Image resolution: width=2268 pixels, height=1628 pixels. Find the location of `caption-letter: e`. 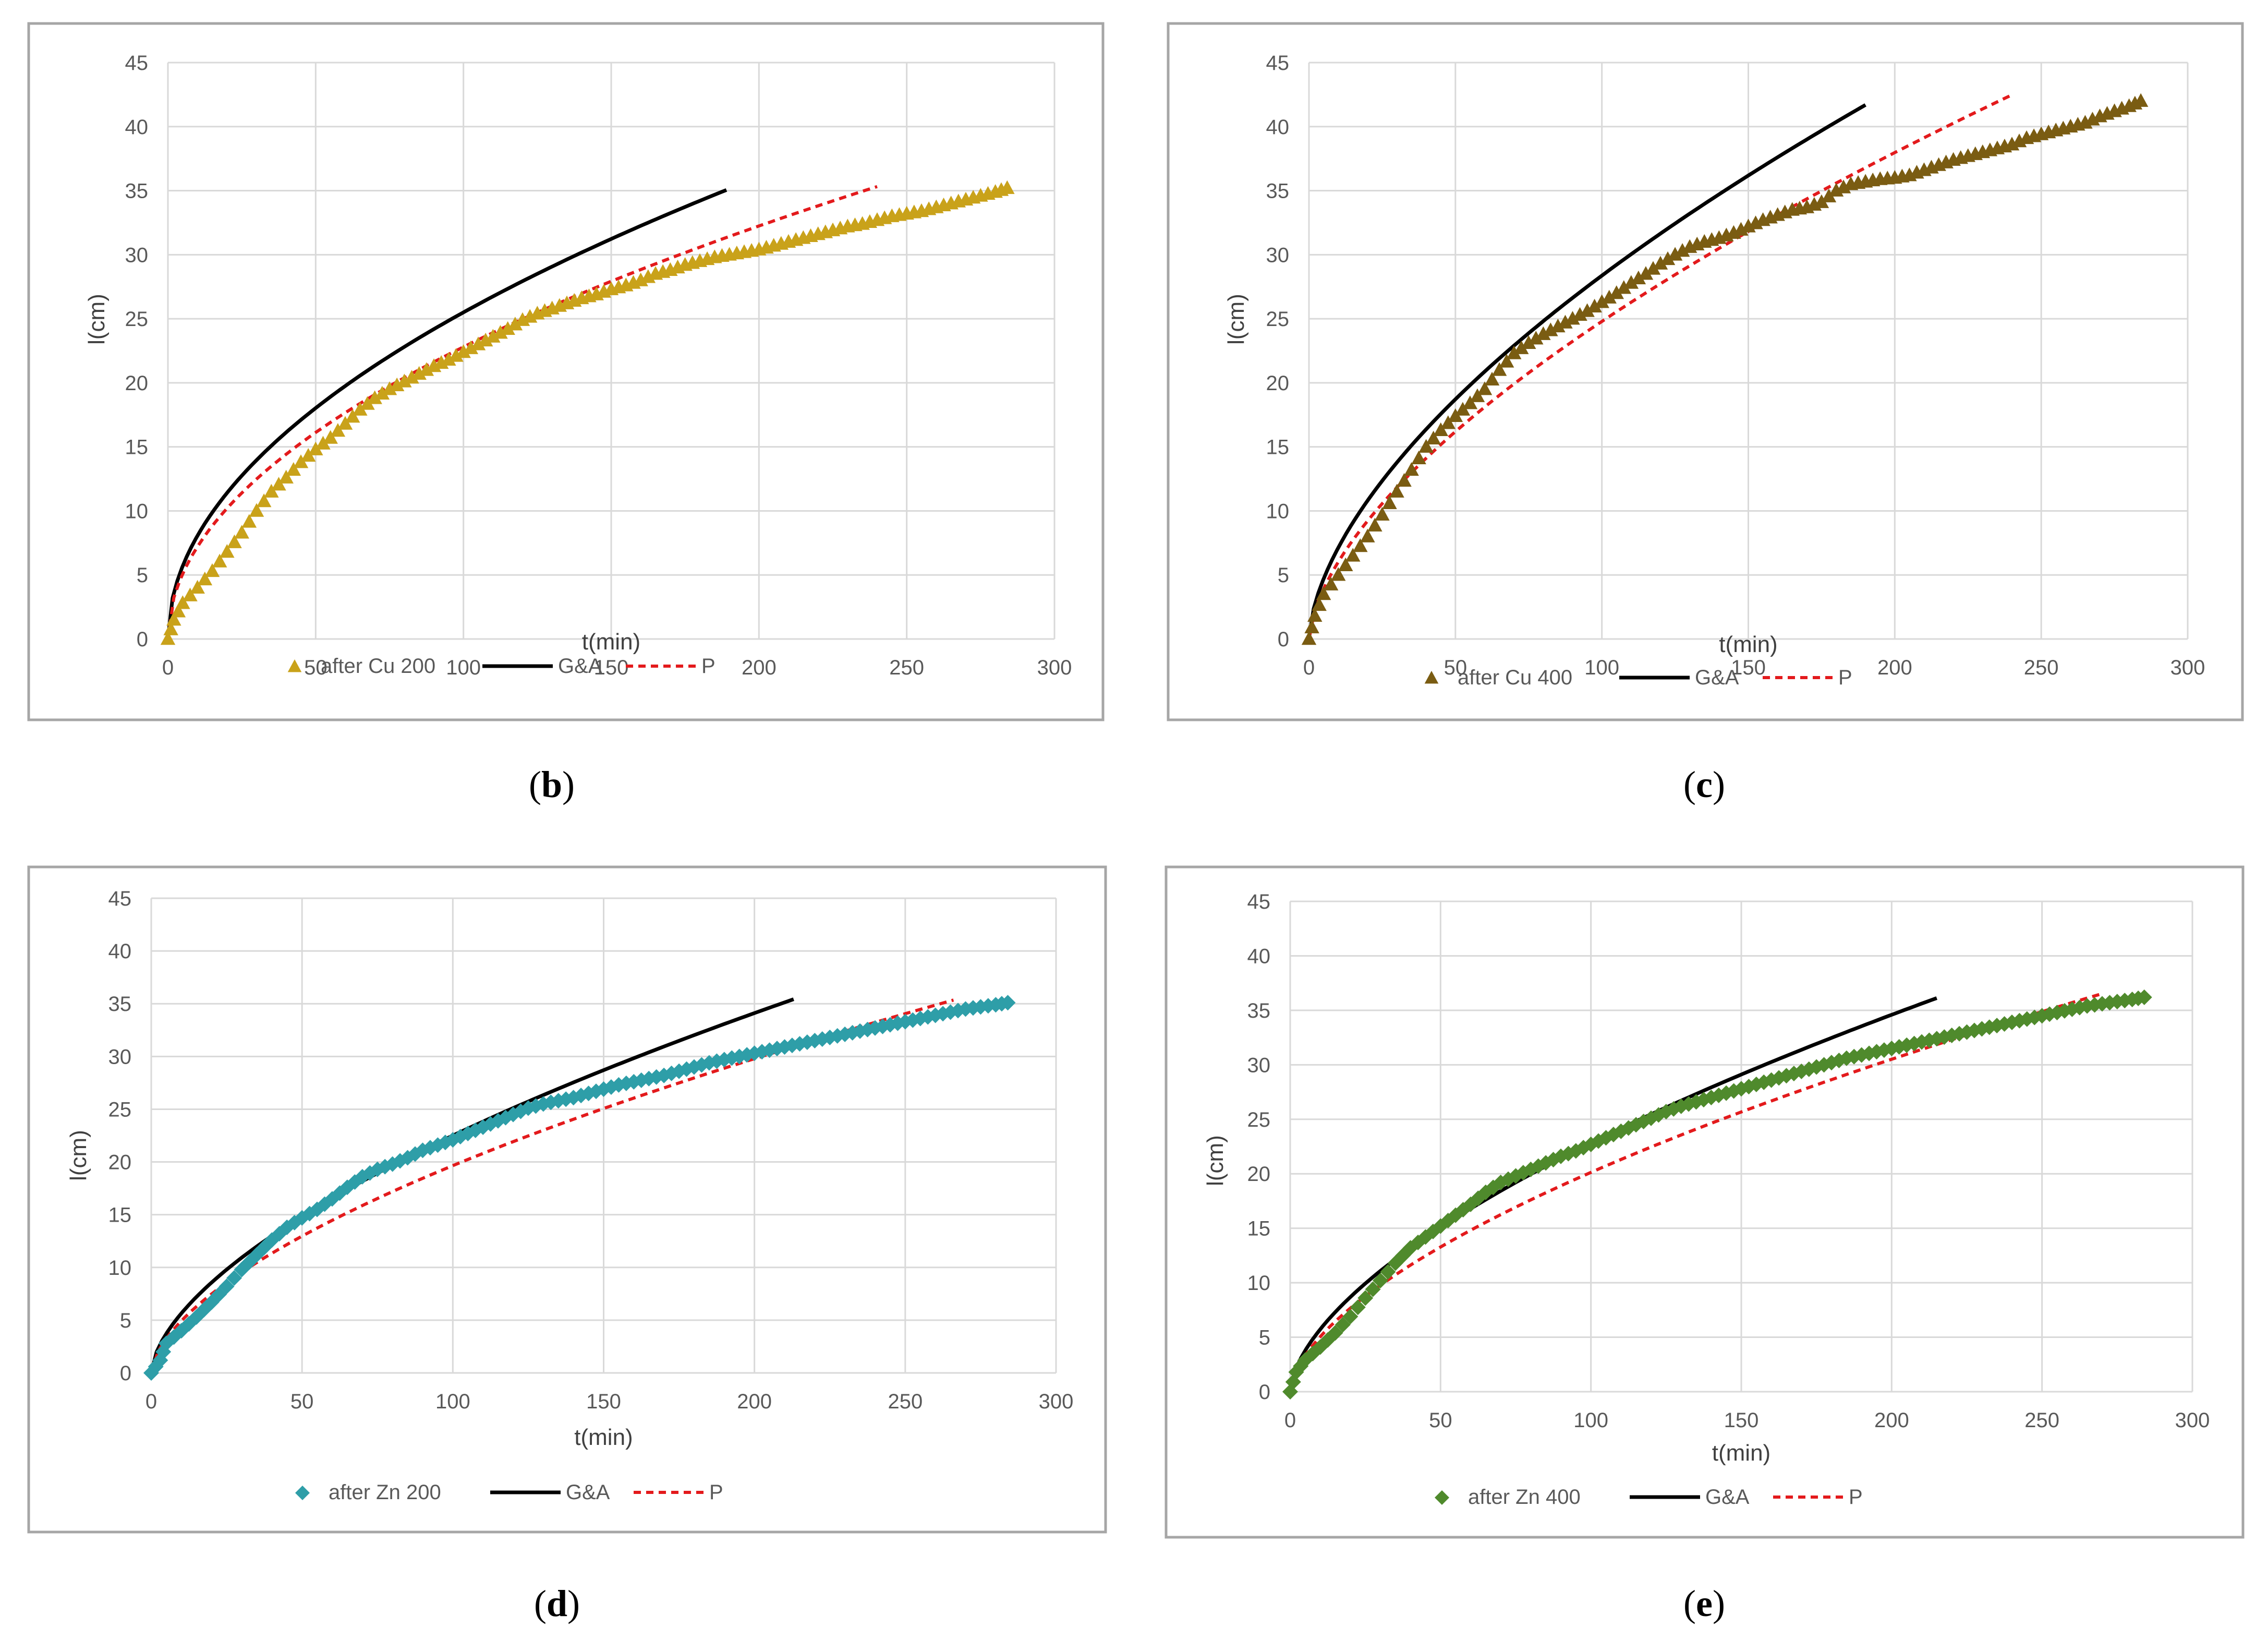

caption-letter: e is located at coordinates (1705, 1603).